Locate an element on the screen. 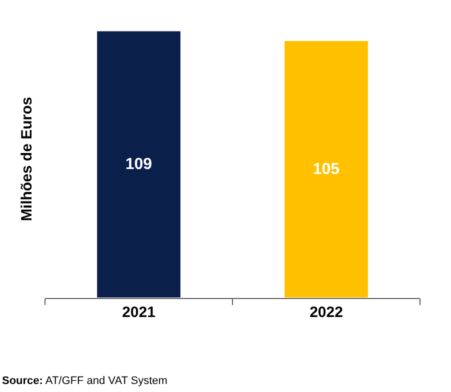  x-tick-label: 2022 is located at coordinates (326, 312).